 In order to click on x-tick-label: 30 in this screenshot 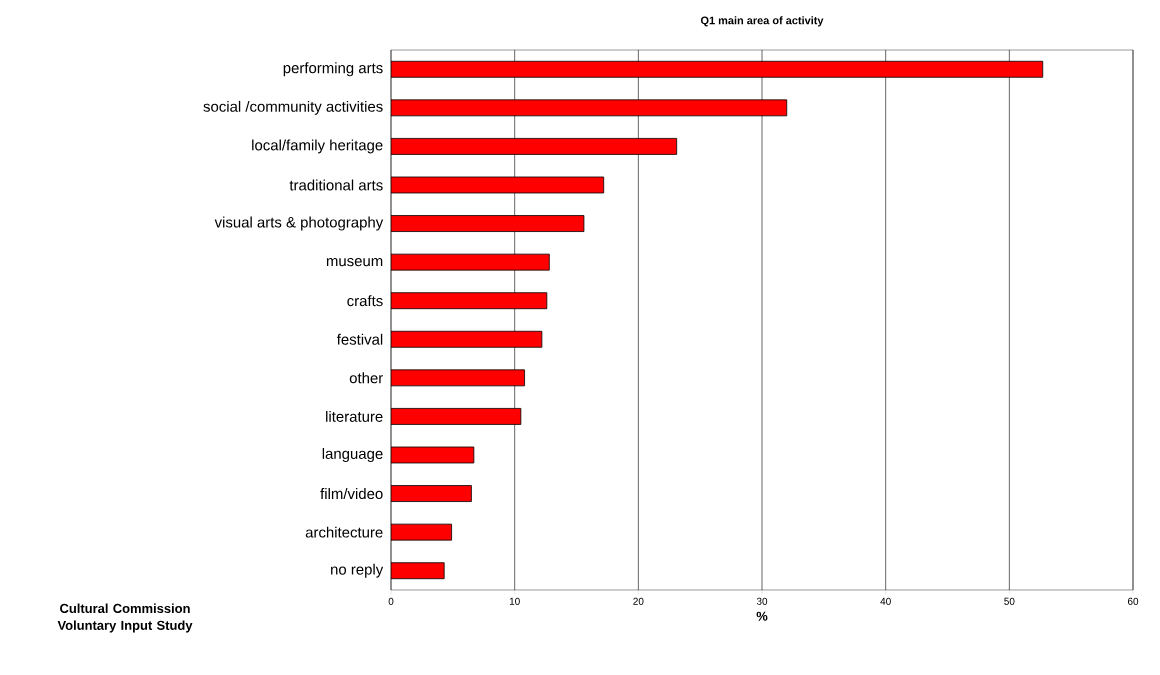, I will do `click(762, 601)`.